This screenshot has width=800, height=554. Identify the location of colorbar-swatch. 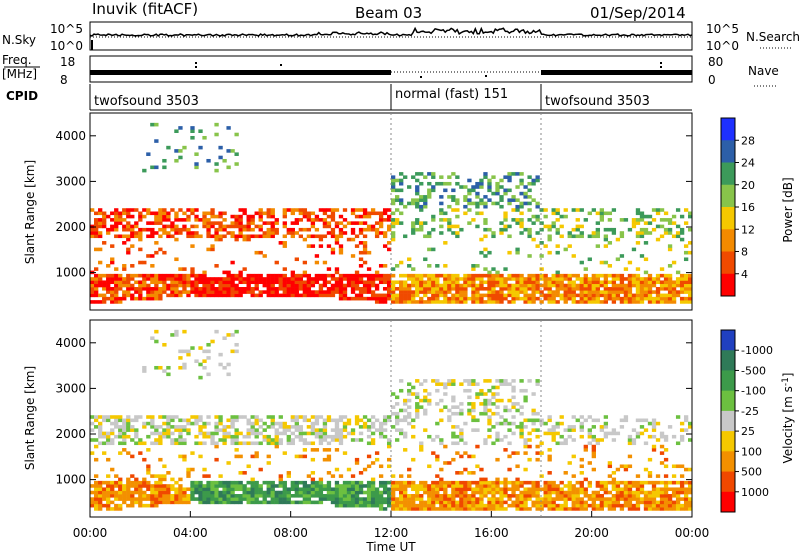
(728, 285).